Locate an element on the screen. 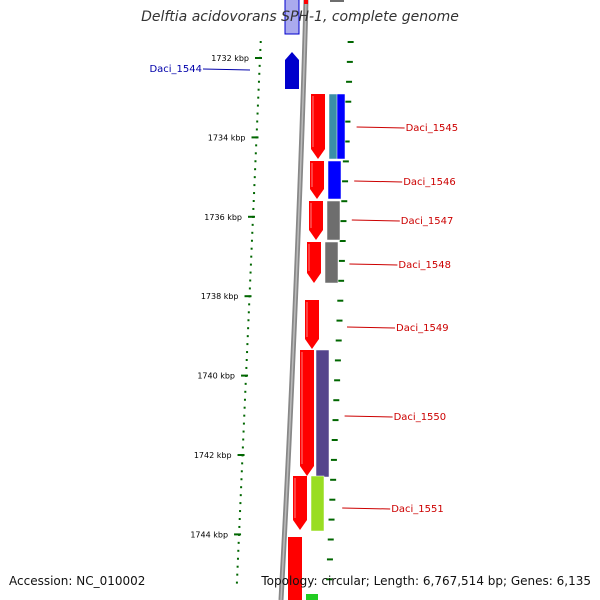 The width and height of the screenshot is (600, 600). ruler-tick-label: 1744 kbp is located at coordinates (209, 534).